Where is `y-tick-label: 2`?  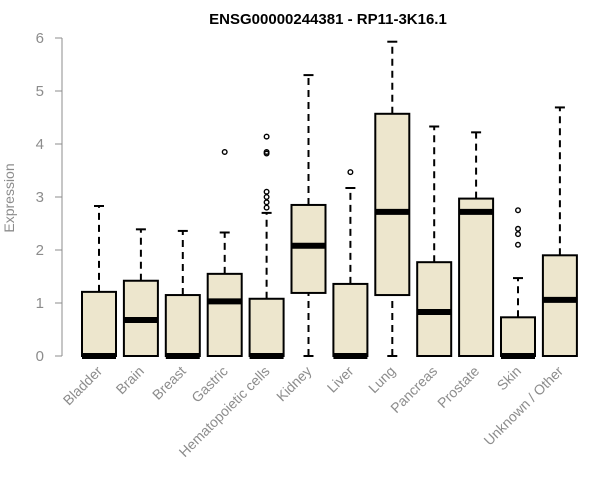
y-tick-label: 2 is located at coordinates (40, 250).